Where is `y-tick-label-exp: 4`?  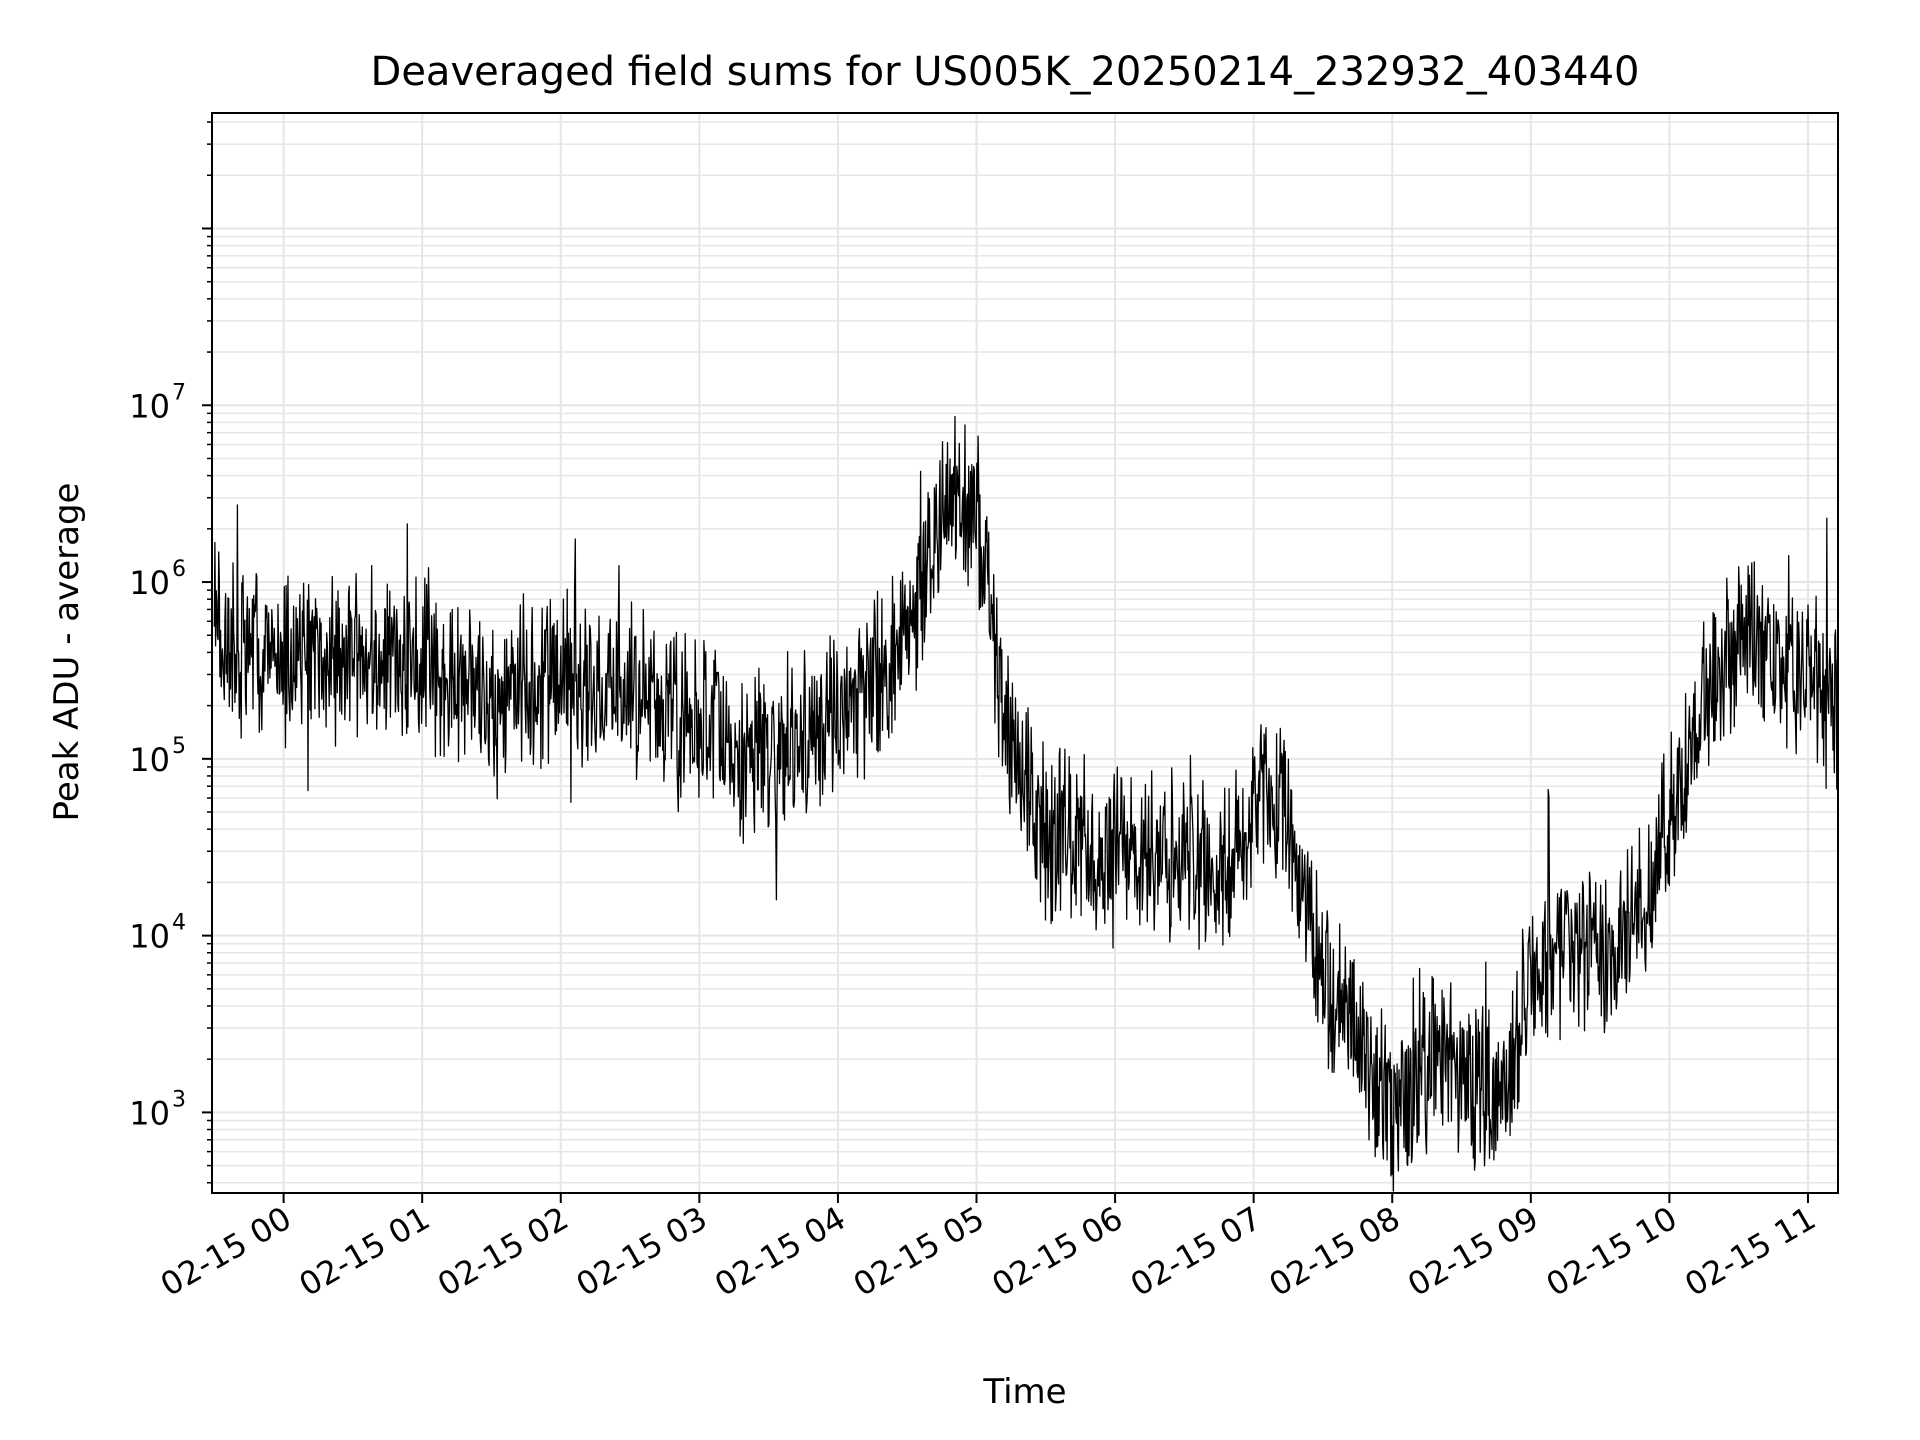 y-tick-label-exp: 4 is located at coordinates (179, 923).